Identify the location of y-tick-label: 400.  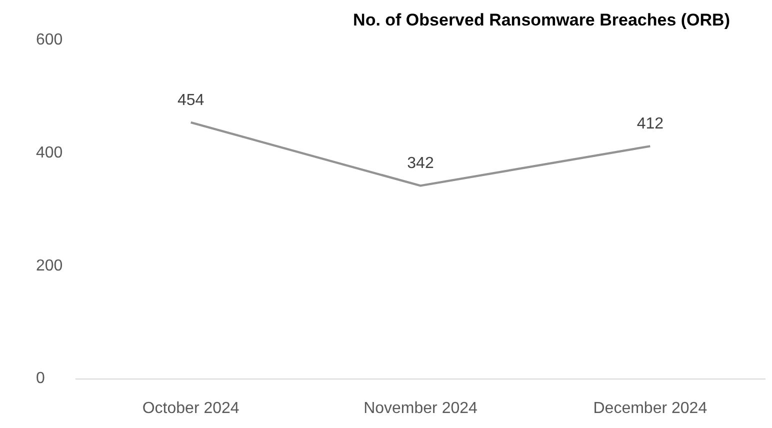
(49, 153).